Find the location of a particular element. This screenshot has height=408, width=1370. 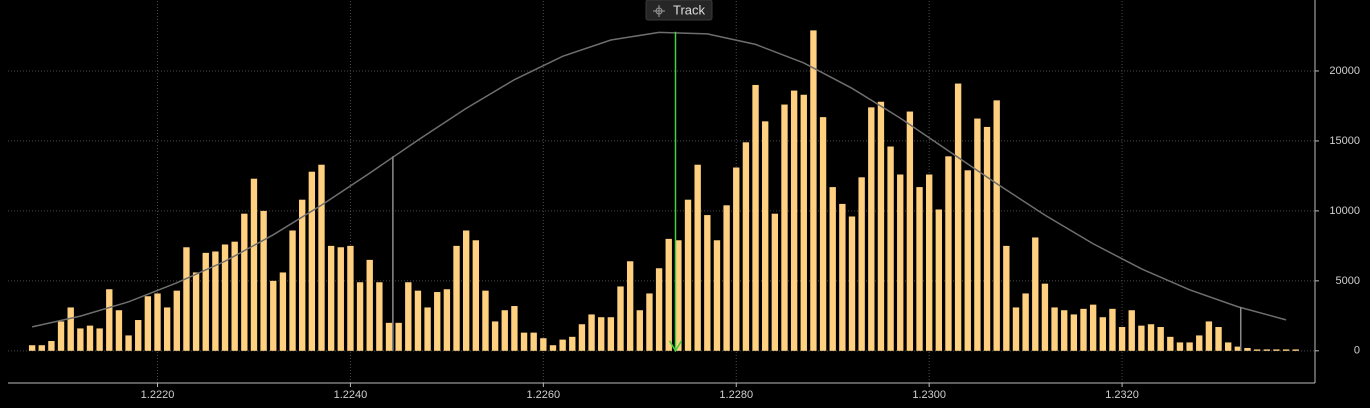

x-tick-label: 1.2220 is located at coordinates (158, 395).